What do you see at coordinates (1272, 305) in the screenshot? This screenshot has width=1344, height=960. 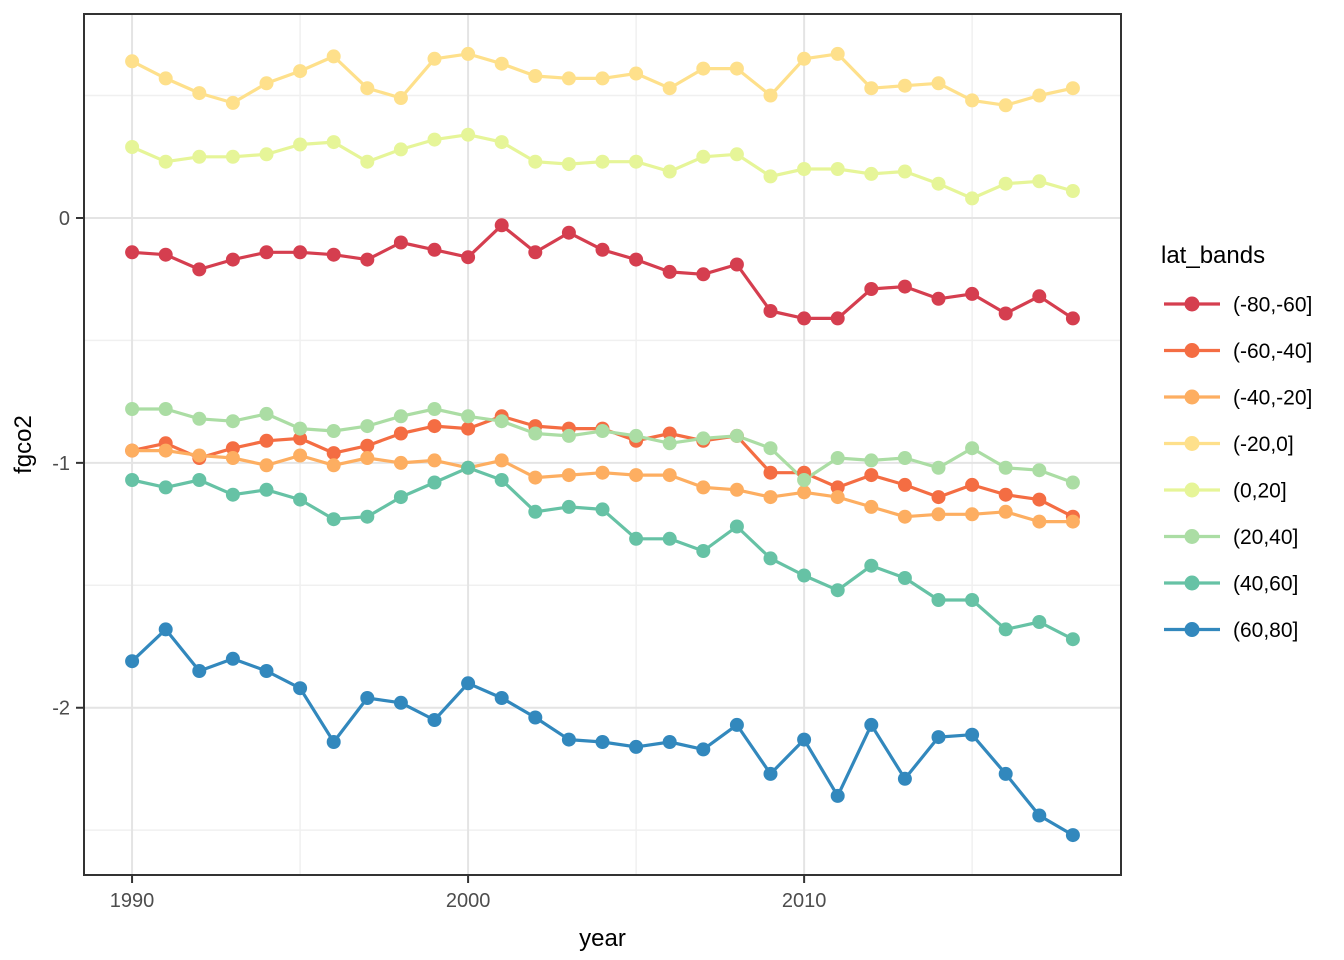 I see `legend-item-label: (-80,-60]` at bounding box center [1272, 305].